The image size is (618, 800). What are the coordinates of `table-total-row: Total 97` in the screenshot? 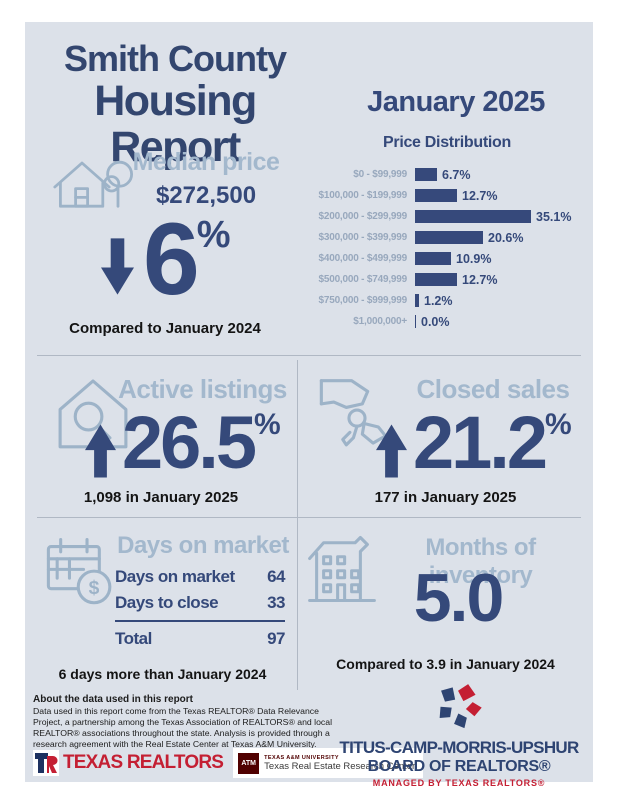 It's located at (200, 639).